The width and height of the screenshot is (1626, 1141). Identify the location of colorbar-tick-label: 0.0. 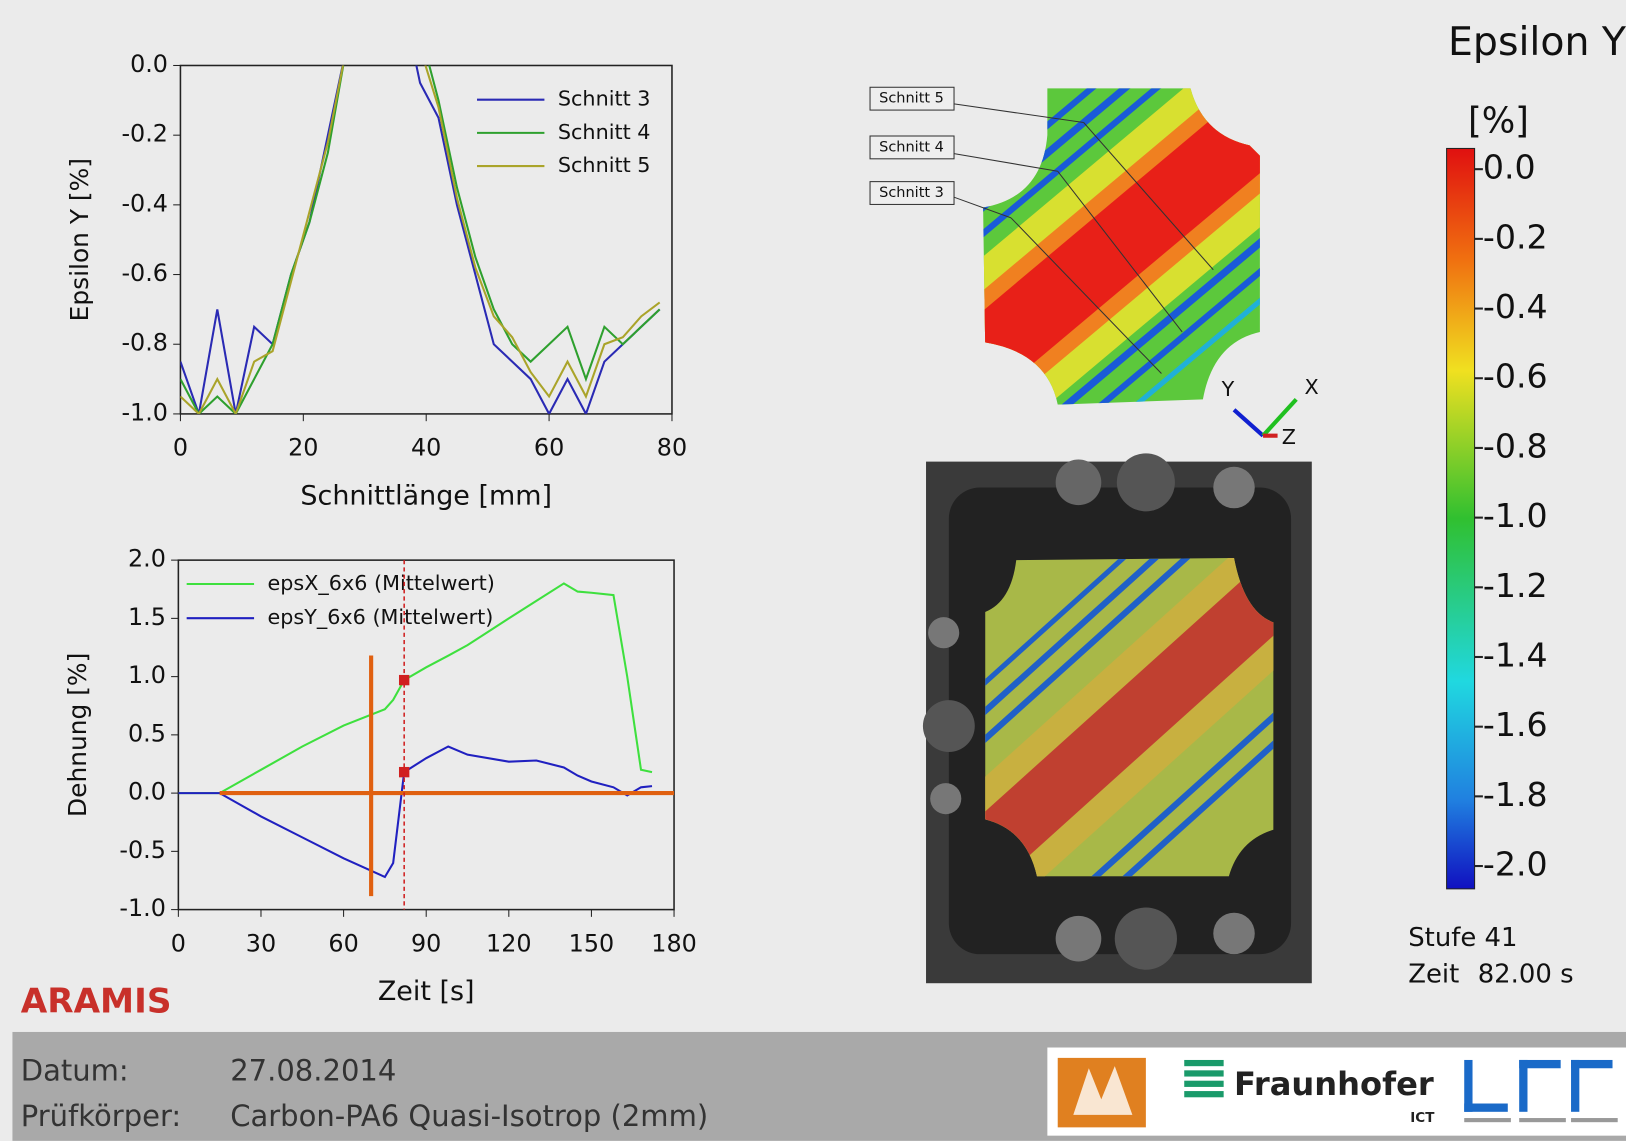
(1509, 167).